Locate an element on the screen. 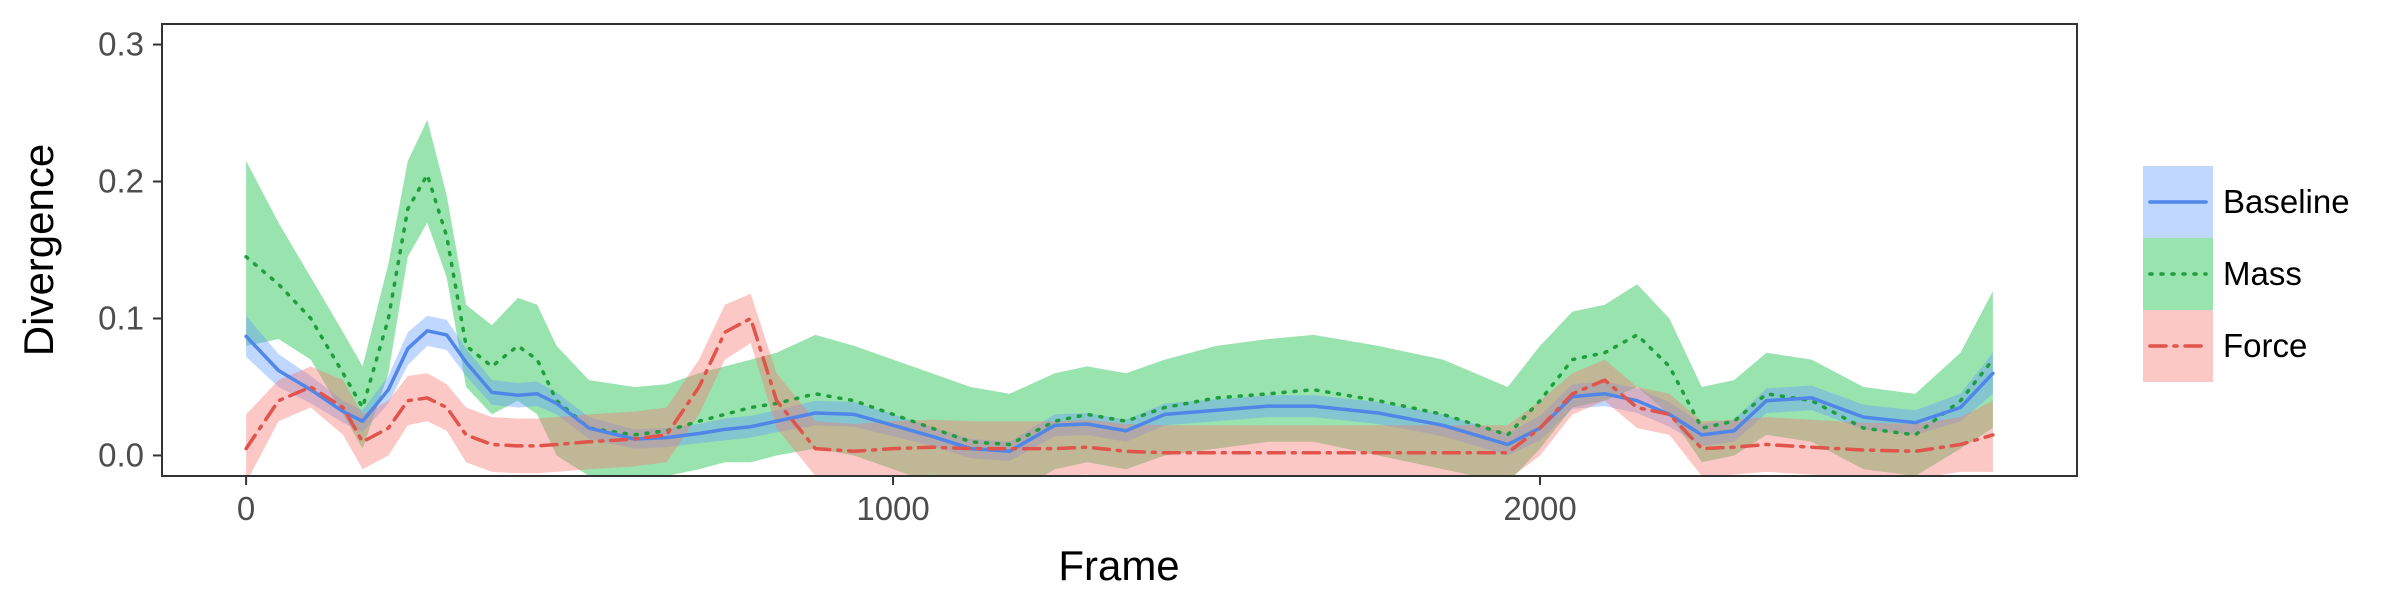 The width and height of the screenshot is (2400, 600). y-axis-title: Divergence is located at coordinates (38, 250).